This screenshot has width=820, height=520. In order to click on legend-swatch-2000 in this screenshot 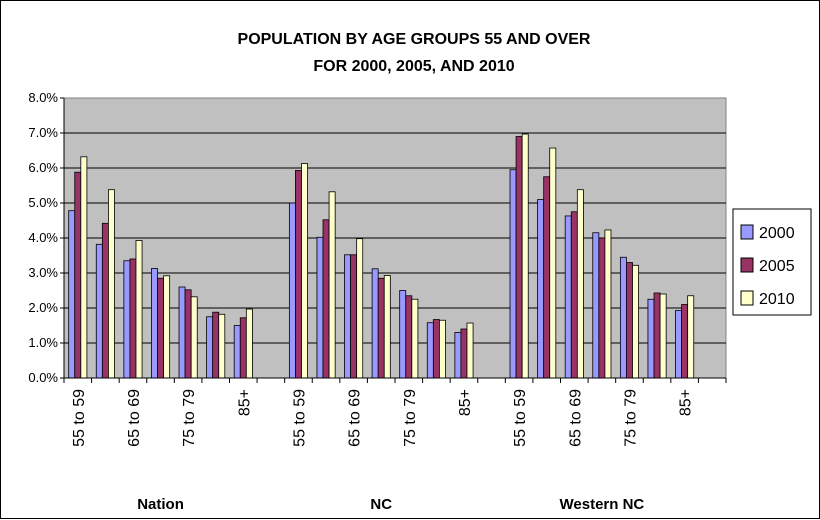, I will do `click(747, 232)`.